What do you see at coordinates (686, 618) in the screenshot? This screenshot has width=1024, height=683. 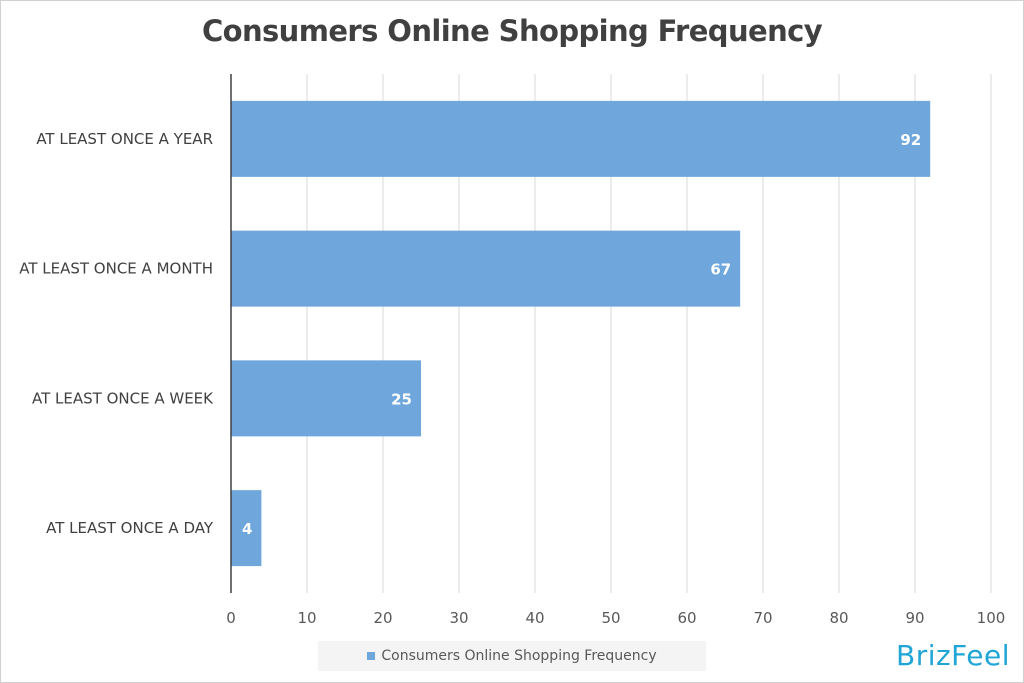 I see `x-tick-label: 60` at bounding box center [686, 618].